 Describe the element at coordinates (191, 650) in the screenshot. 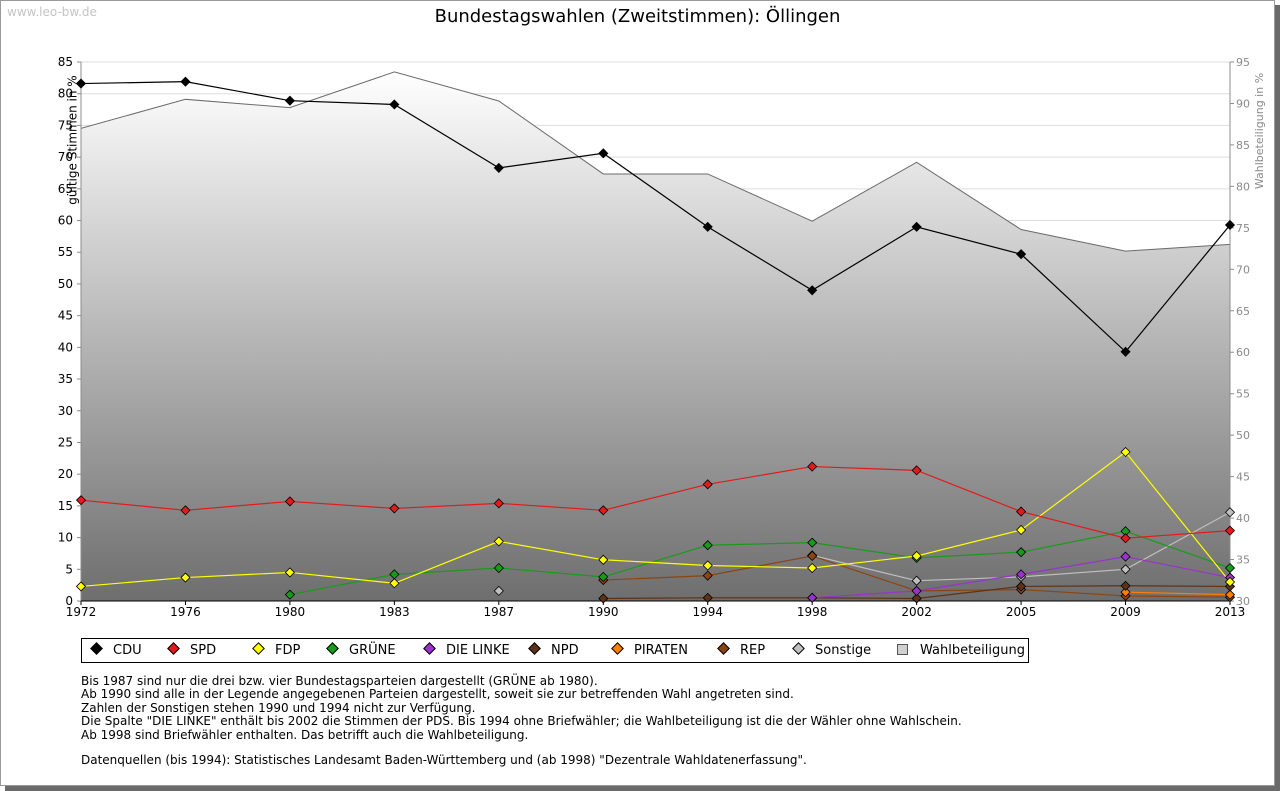

I see `legend-item: SPD` at that location.